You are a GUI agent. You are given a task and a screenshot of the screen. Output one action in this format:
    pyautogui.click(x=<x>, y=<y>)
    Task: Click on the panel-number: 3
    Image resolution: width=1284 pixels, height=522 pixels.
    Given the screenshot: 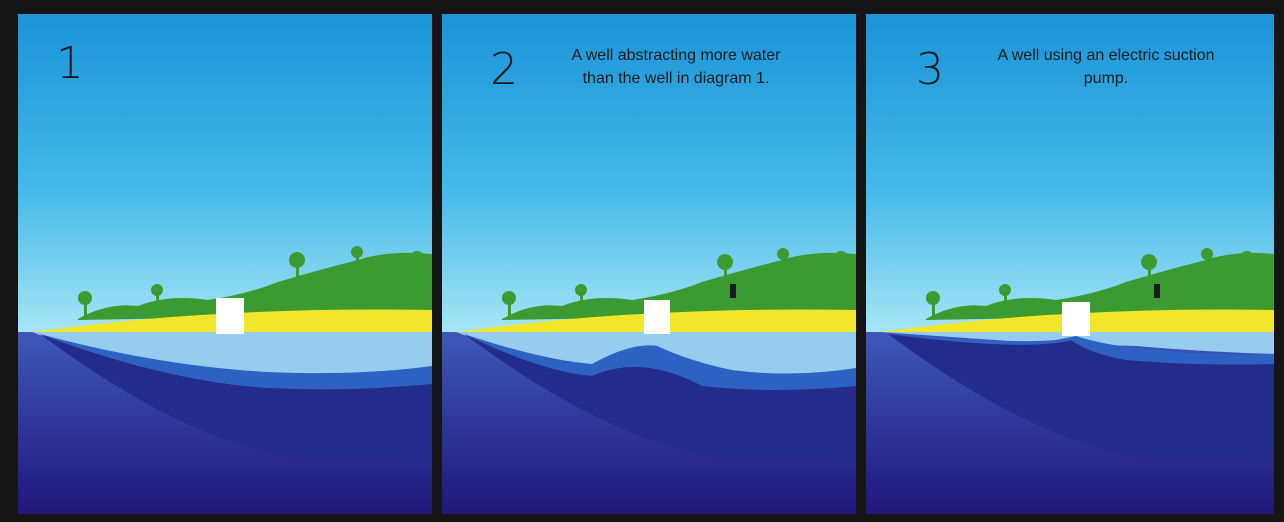 What is the action you would take?
    pyautogui.click(x=930, y=69)
    